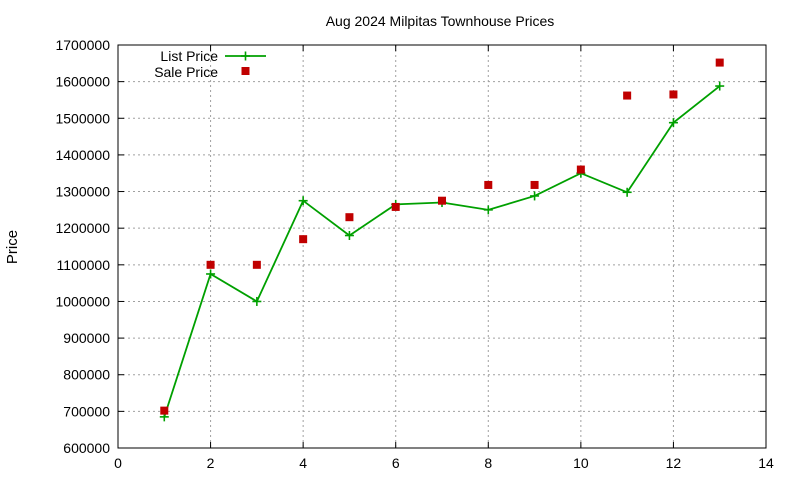 This screenshot has width=800, height=480. Describe the element at coordinates (82, 45) in the screenshot. I see `y-tick-label: 1700000` at that location.